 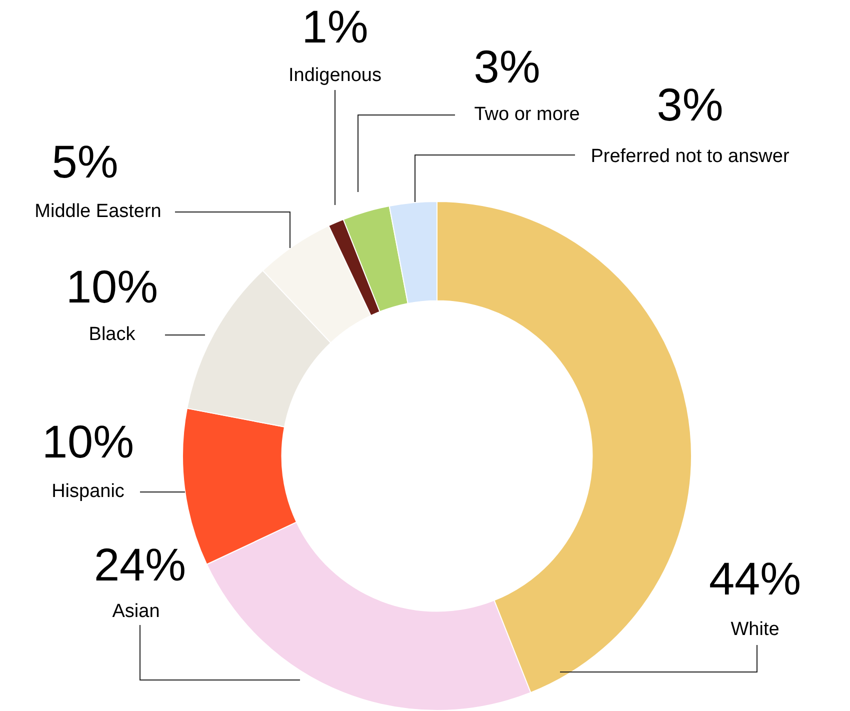 What do you see at coordinates (755, 578) in the screenshot?
I see `data-label: 44%` at bounding box center [755, 578].